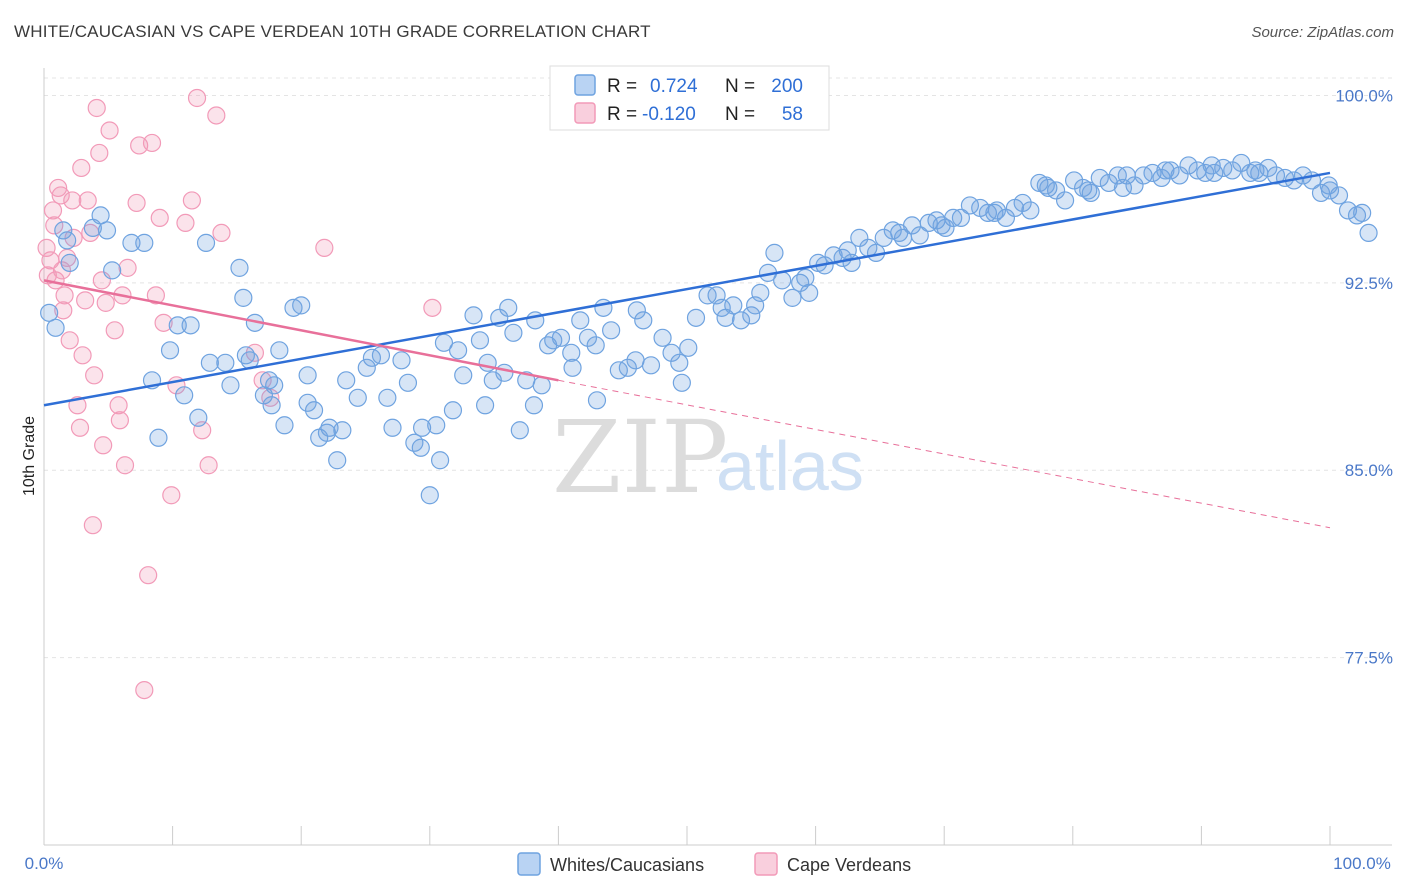 Image resolution: width=1406 pixels, height=892 pixels. Describe the element at coordinates (585, 85) in the screenshot. I see `legend-swatch-blue` at that location.